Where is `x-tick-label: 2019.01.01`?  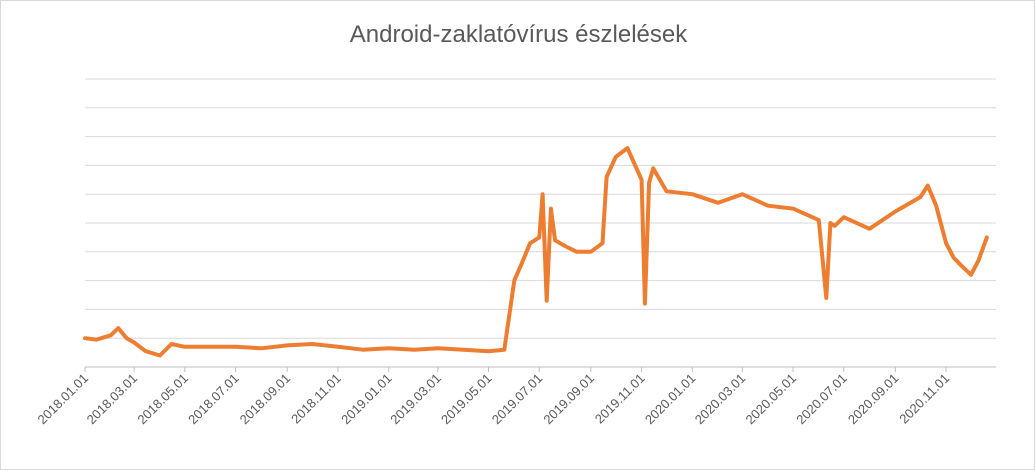 x-tick-label: 2019.01.01 is located at coordinates (366, 399).